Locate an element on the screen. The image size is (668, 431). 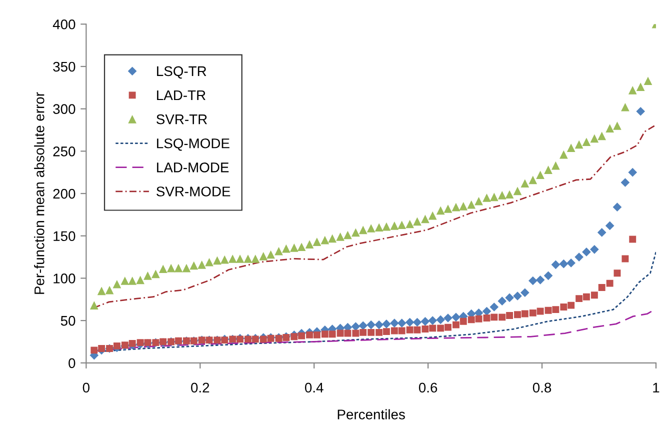
y-tick-label: 100 is located at coordinates (65, 279).